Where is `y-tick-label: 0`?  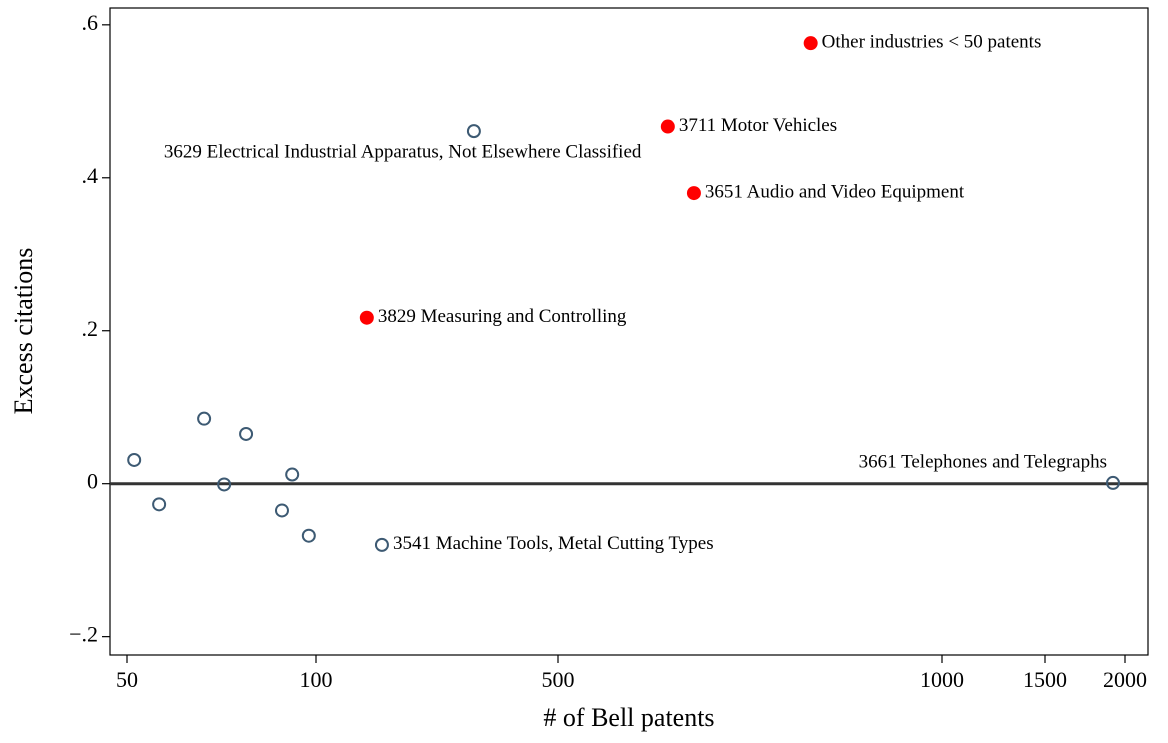 y-tick-label: 0 is located at coordinates (92, 481).